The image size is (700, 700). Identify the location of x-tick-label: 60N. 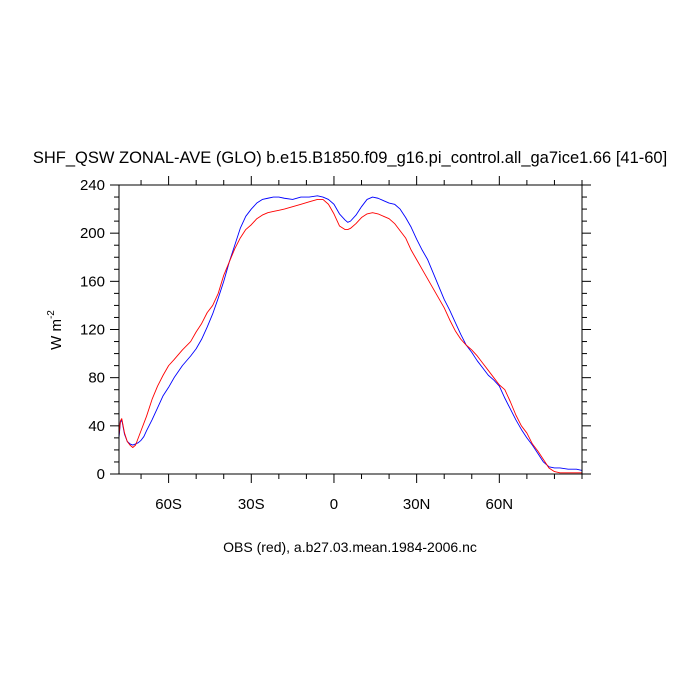
(500, 504).